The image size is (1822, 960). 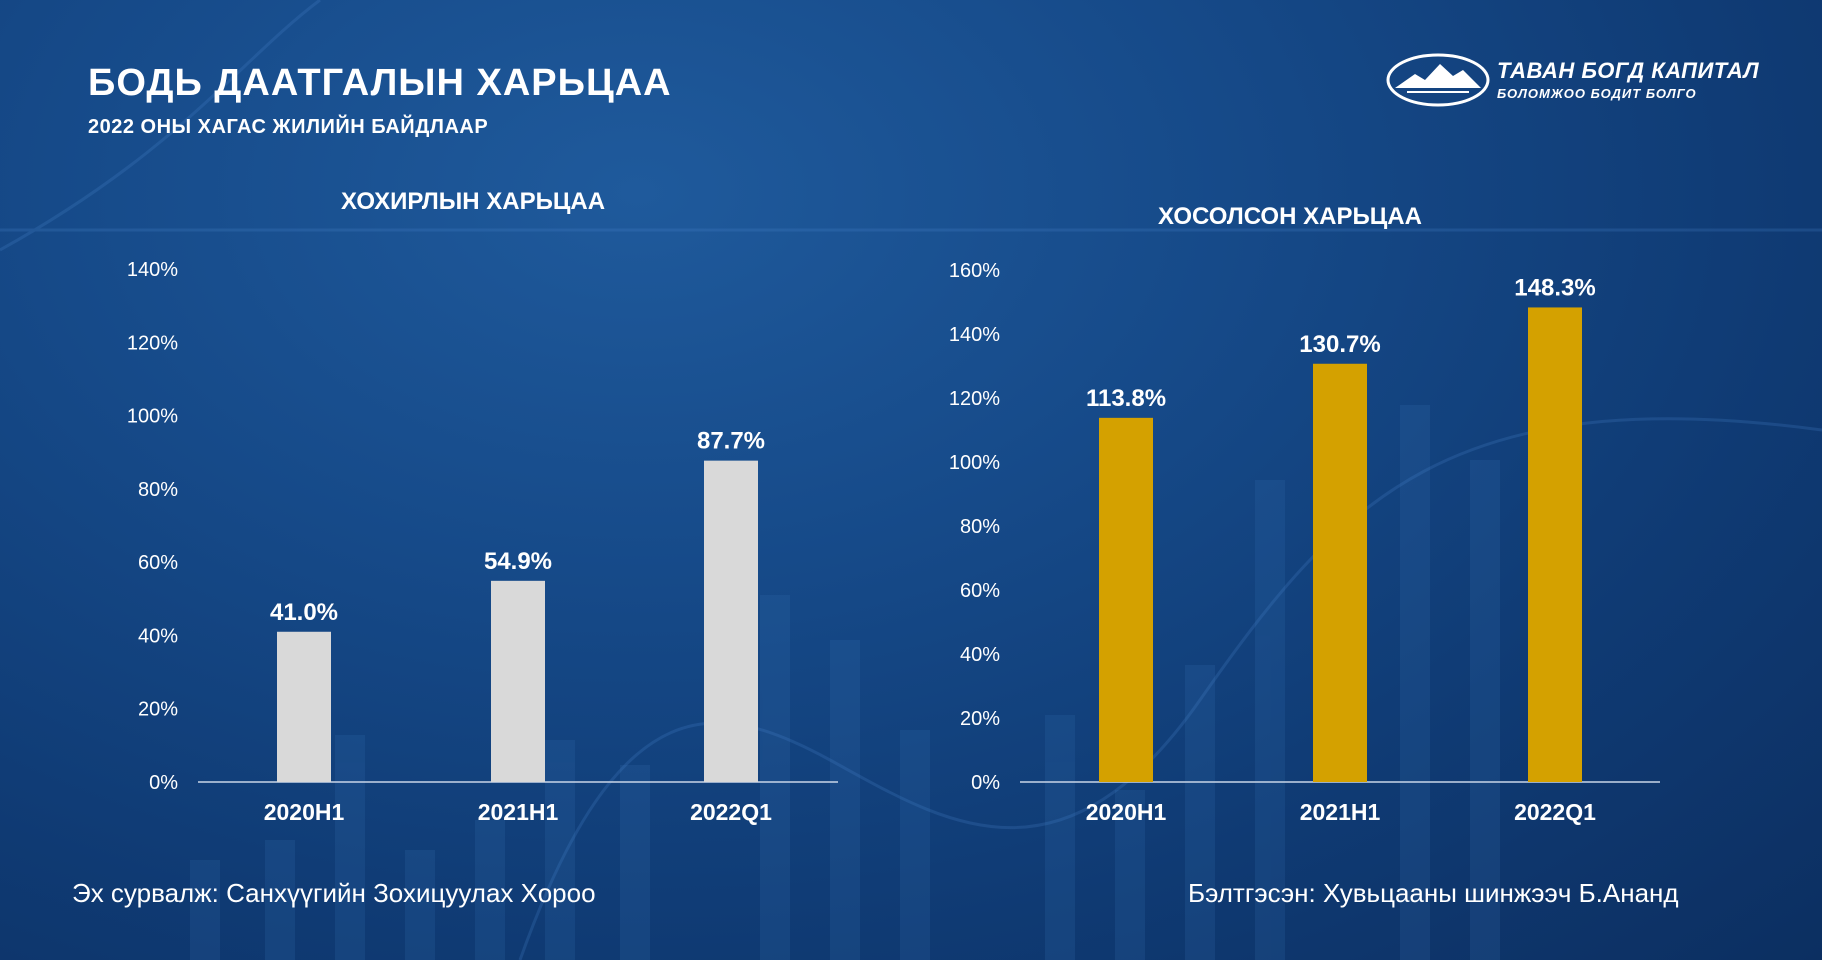 I want to click on loss-category-label: 2021H1, so click(x=518, y=812).